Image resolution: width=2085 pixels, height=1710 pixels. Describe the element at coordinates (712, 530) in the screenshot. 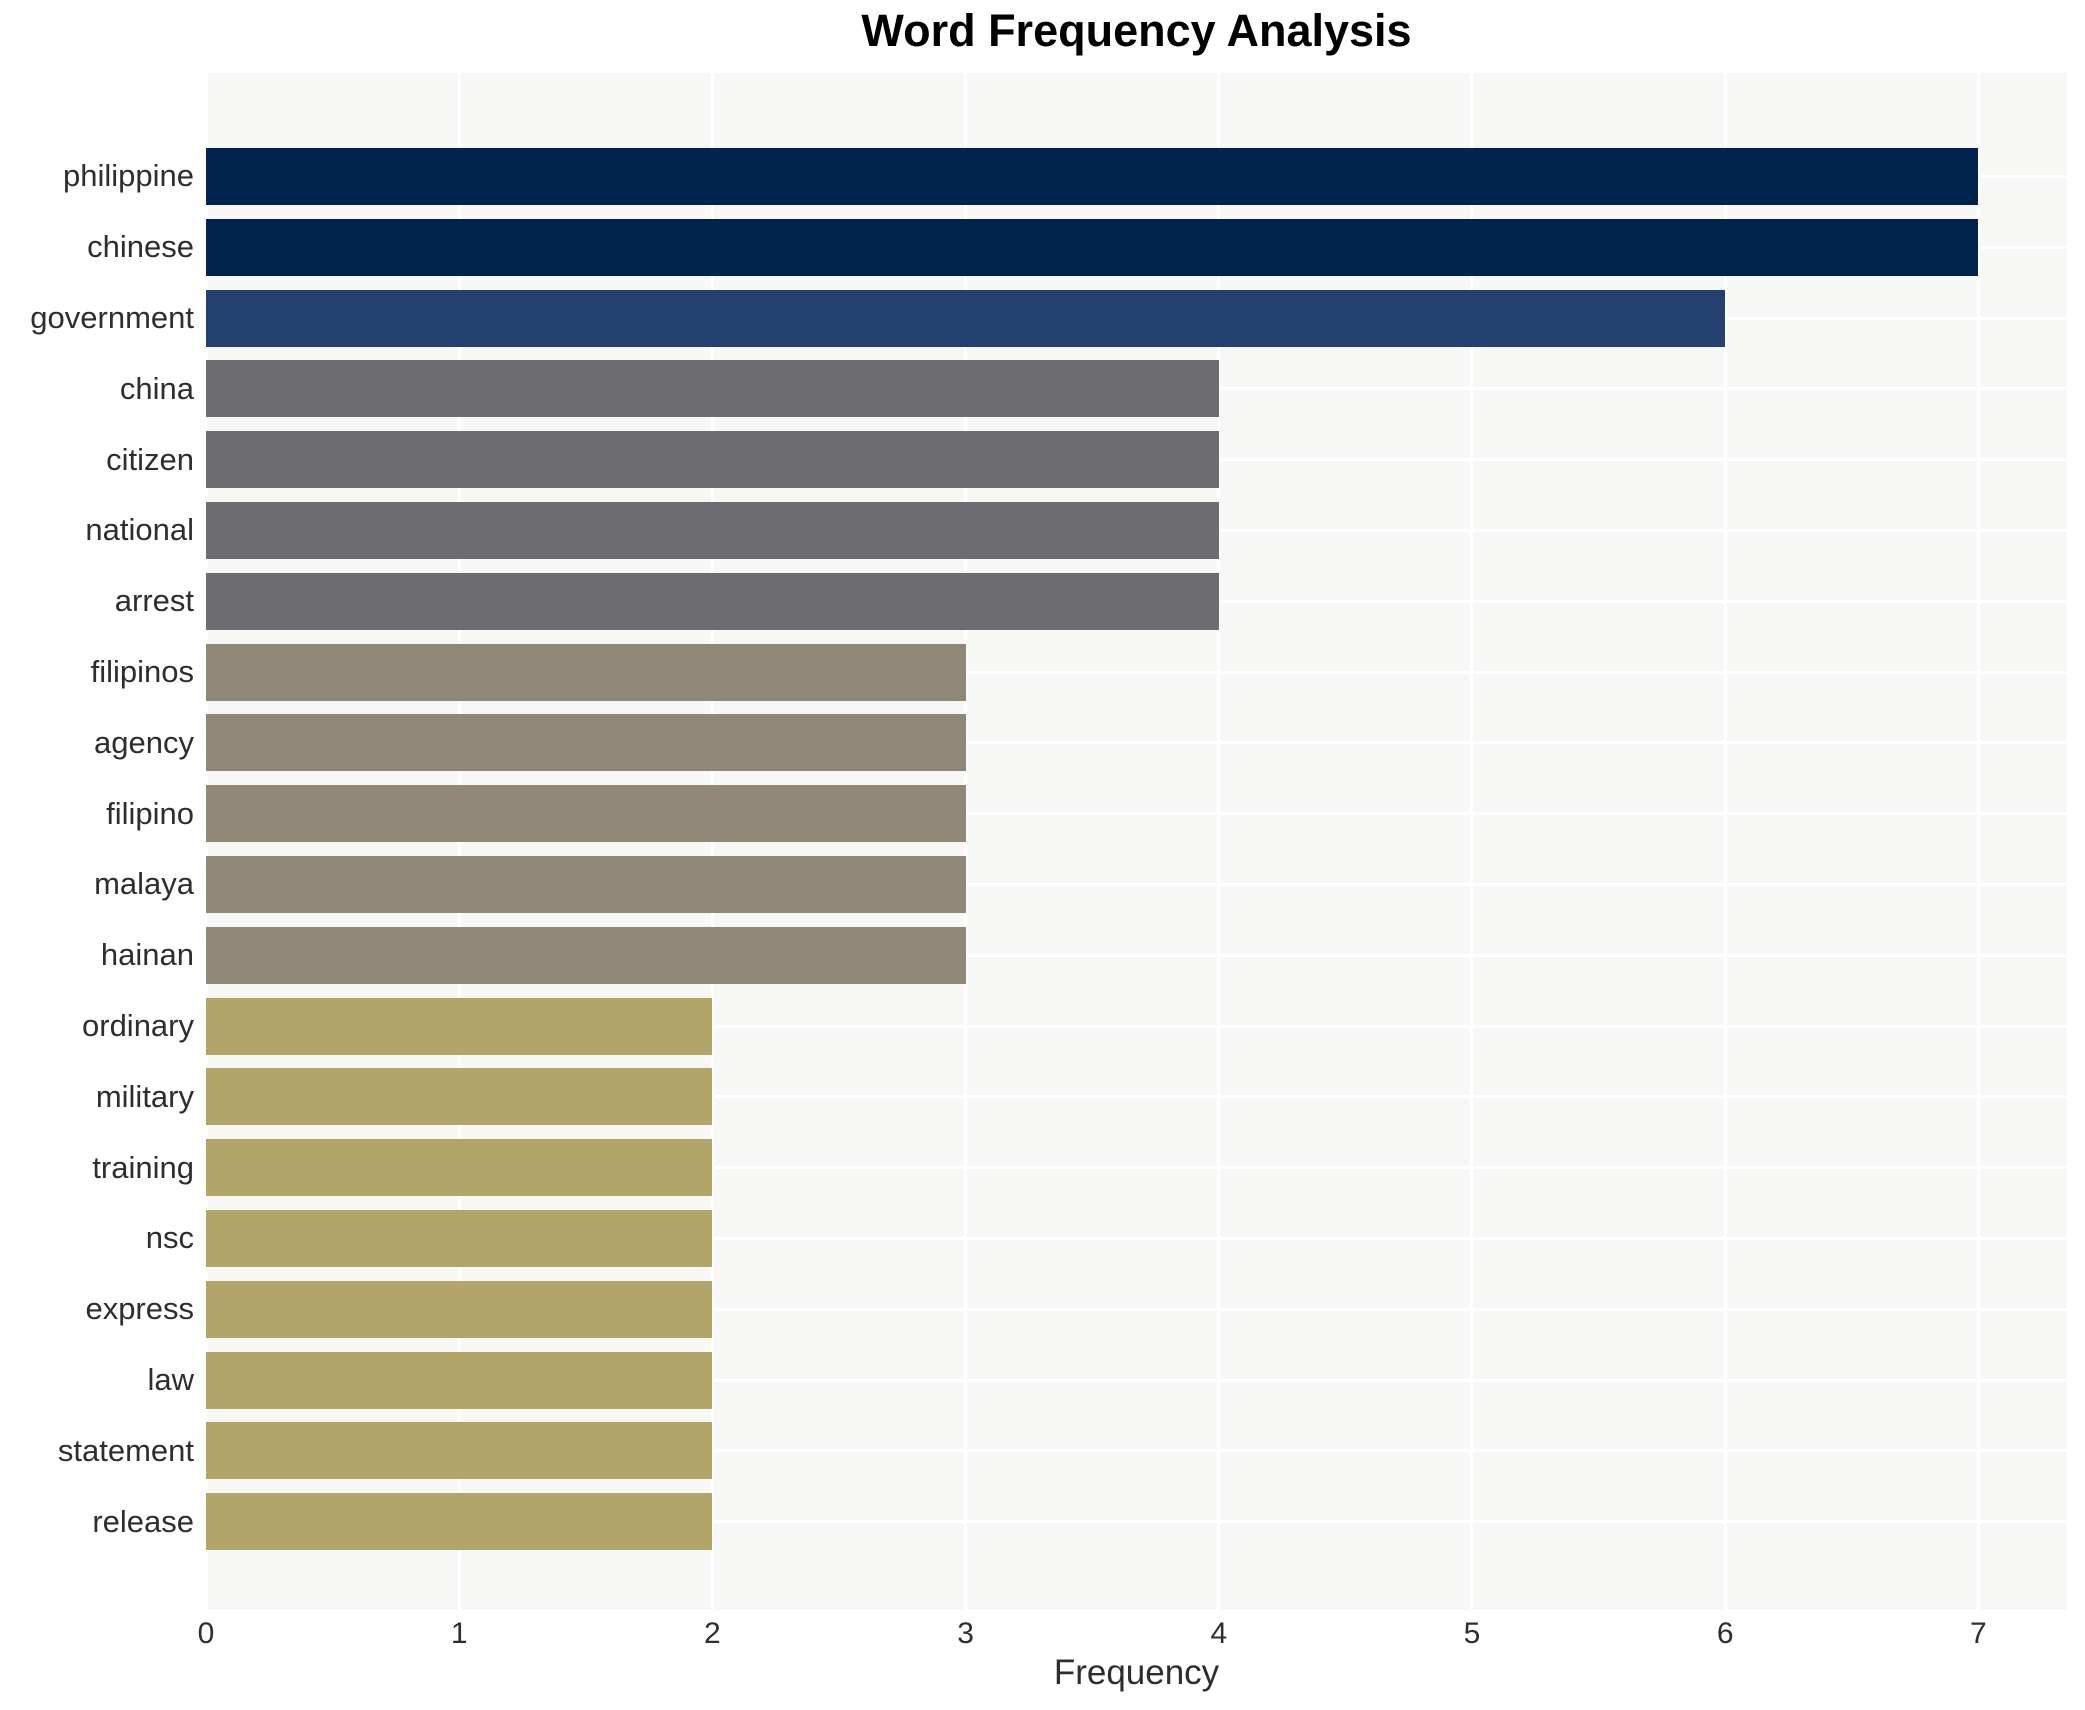

I see `bar-national` at that location.